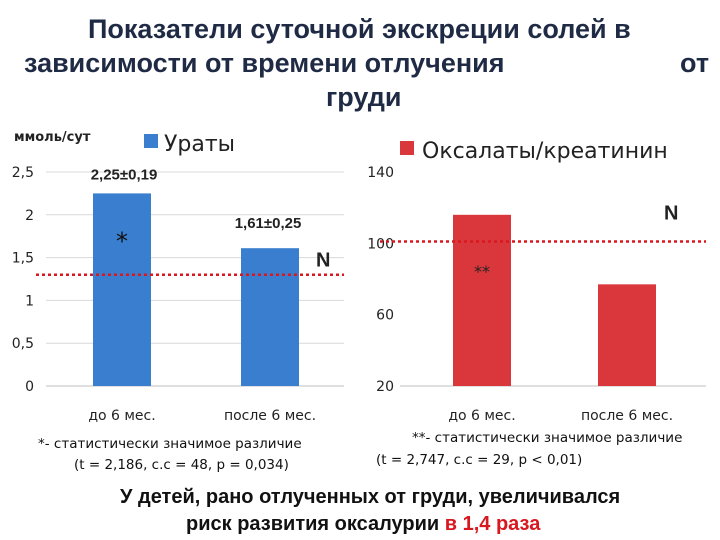 The width and height of the screenshot is (720, 540). I want to click on chart-2-norm-label: N, so click(671, 214).